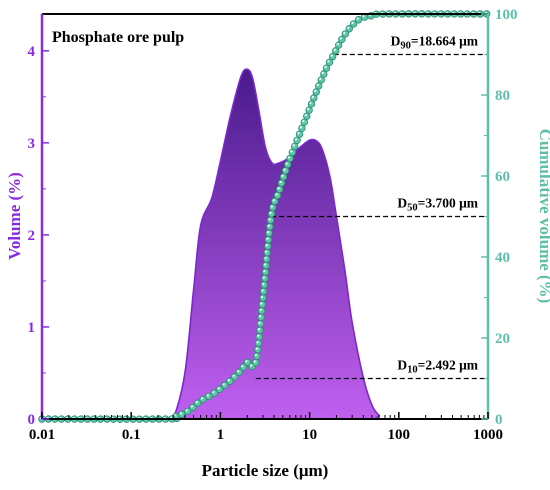 Image resolution: width=550 pixels, height=490 pixels. Describe the element at coordinates (502, 177) in the screenshot. I see `y-right-tick-label: 60` at that location.